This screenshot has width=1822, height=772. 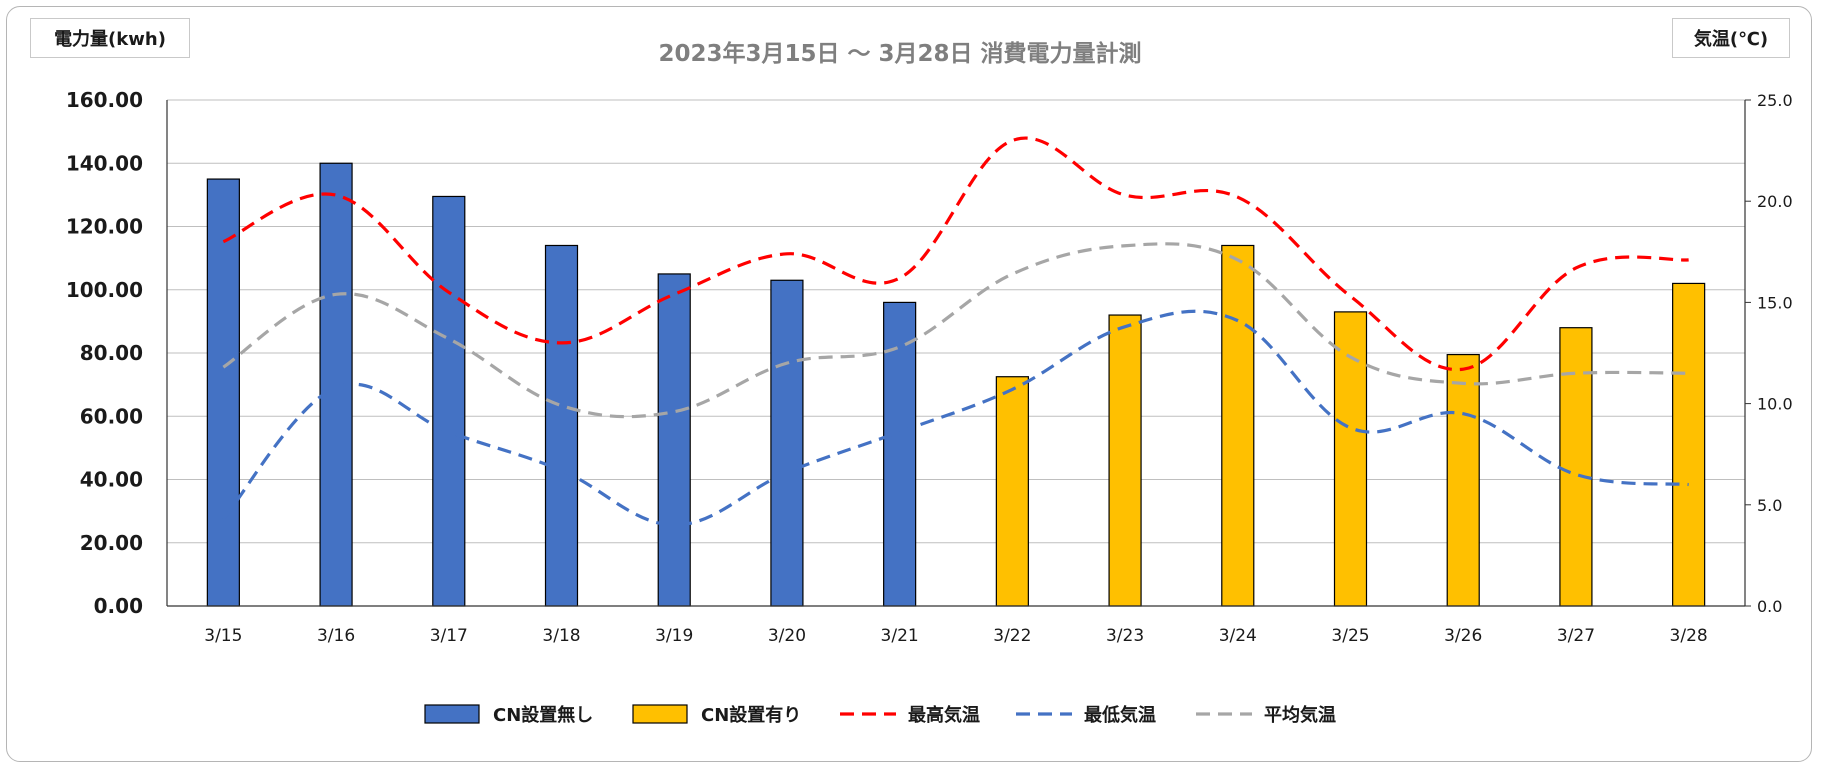 What do you see at coordinates (1576, 636) in the screenshot?
I see `x-tick-label: 3/27` at bounding box center [1576, 636].